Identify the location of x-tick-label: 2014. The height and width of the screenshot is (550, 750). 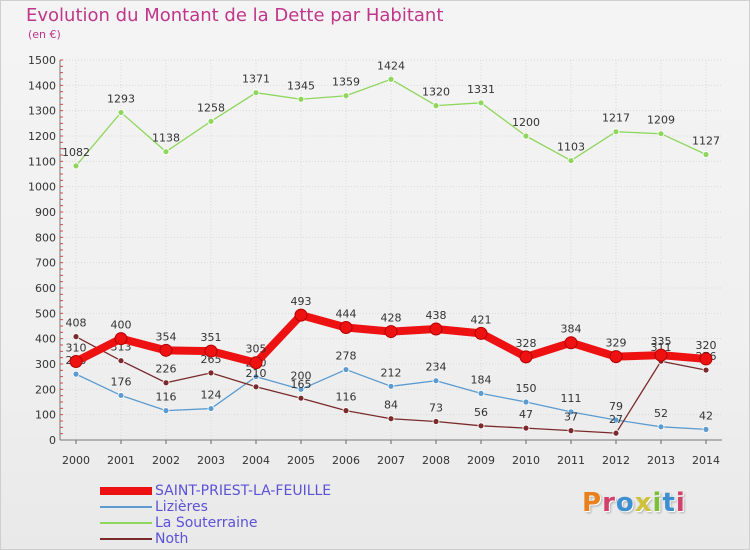
(706, 460).